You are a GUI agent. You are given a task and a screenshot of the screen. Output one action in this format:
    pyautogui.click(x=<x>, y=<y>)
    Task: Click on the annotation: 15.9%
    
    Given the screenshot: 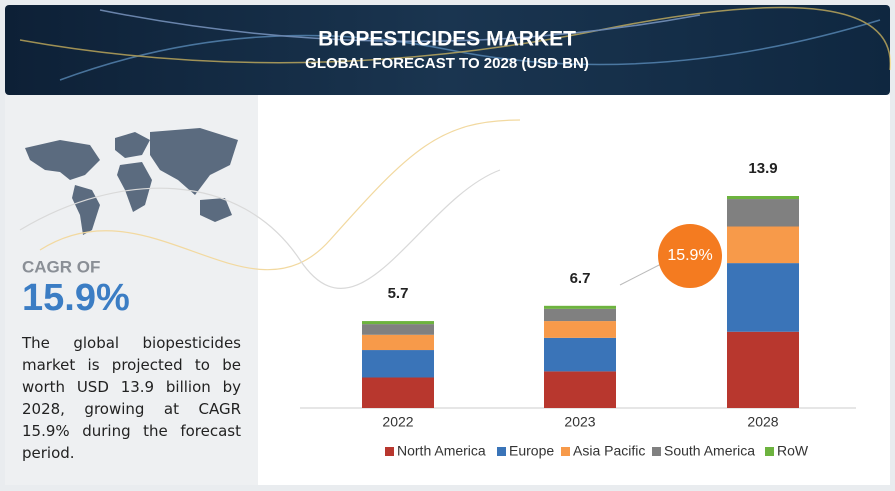 What is the action you would take?
    pyautogui.click(x=689, y=255)
    